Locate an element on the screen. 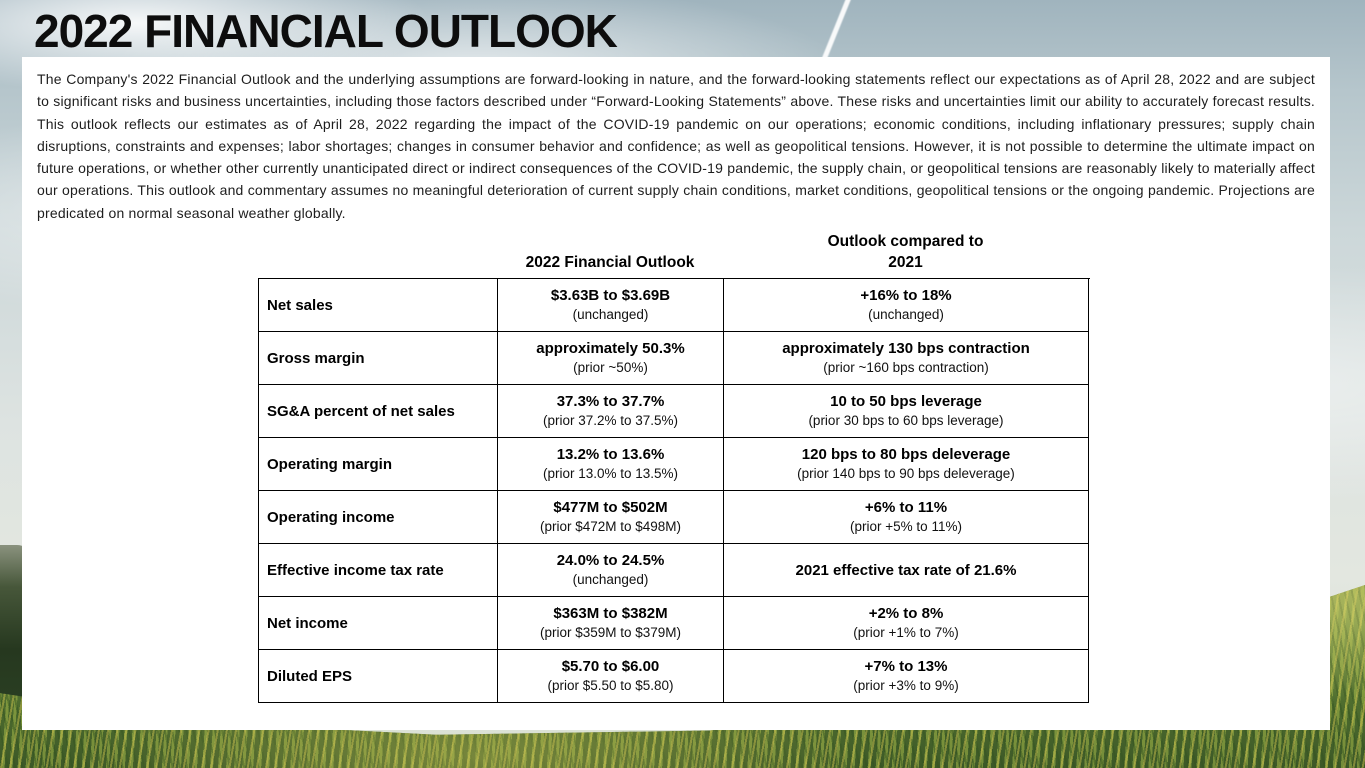  outlook-prior-value: (prior $5.50 to $5.80) is located at coordinates (610, 686).